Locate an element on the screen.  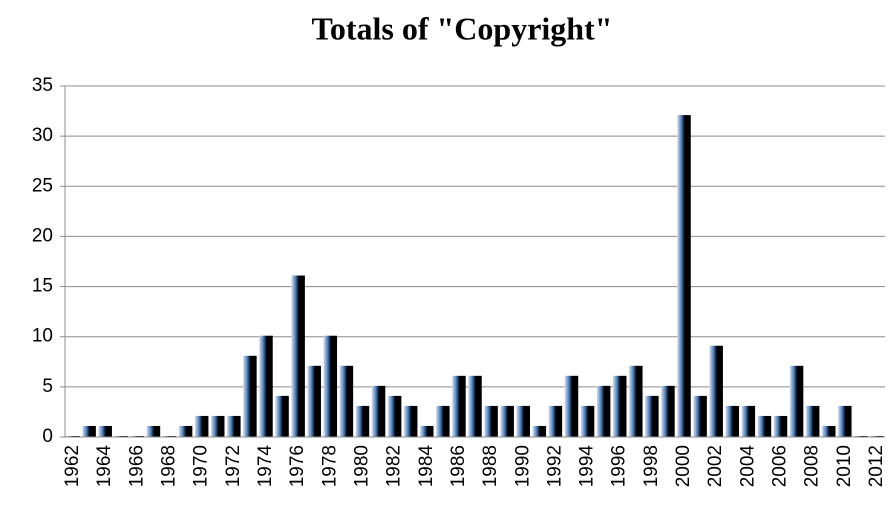
x-tick-label: 2004 is located at coordinates (747, 466).